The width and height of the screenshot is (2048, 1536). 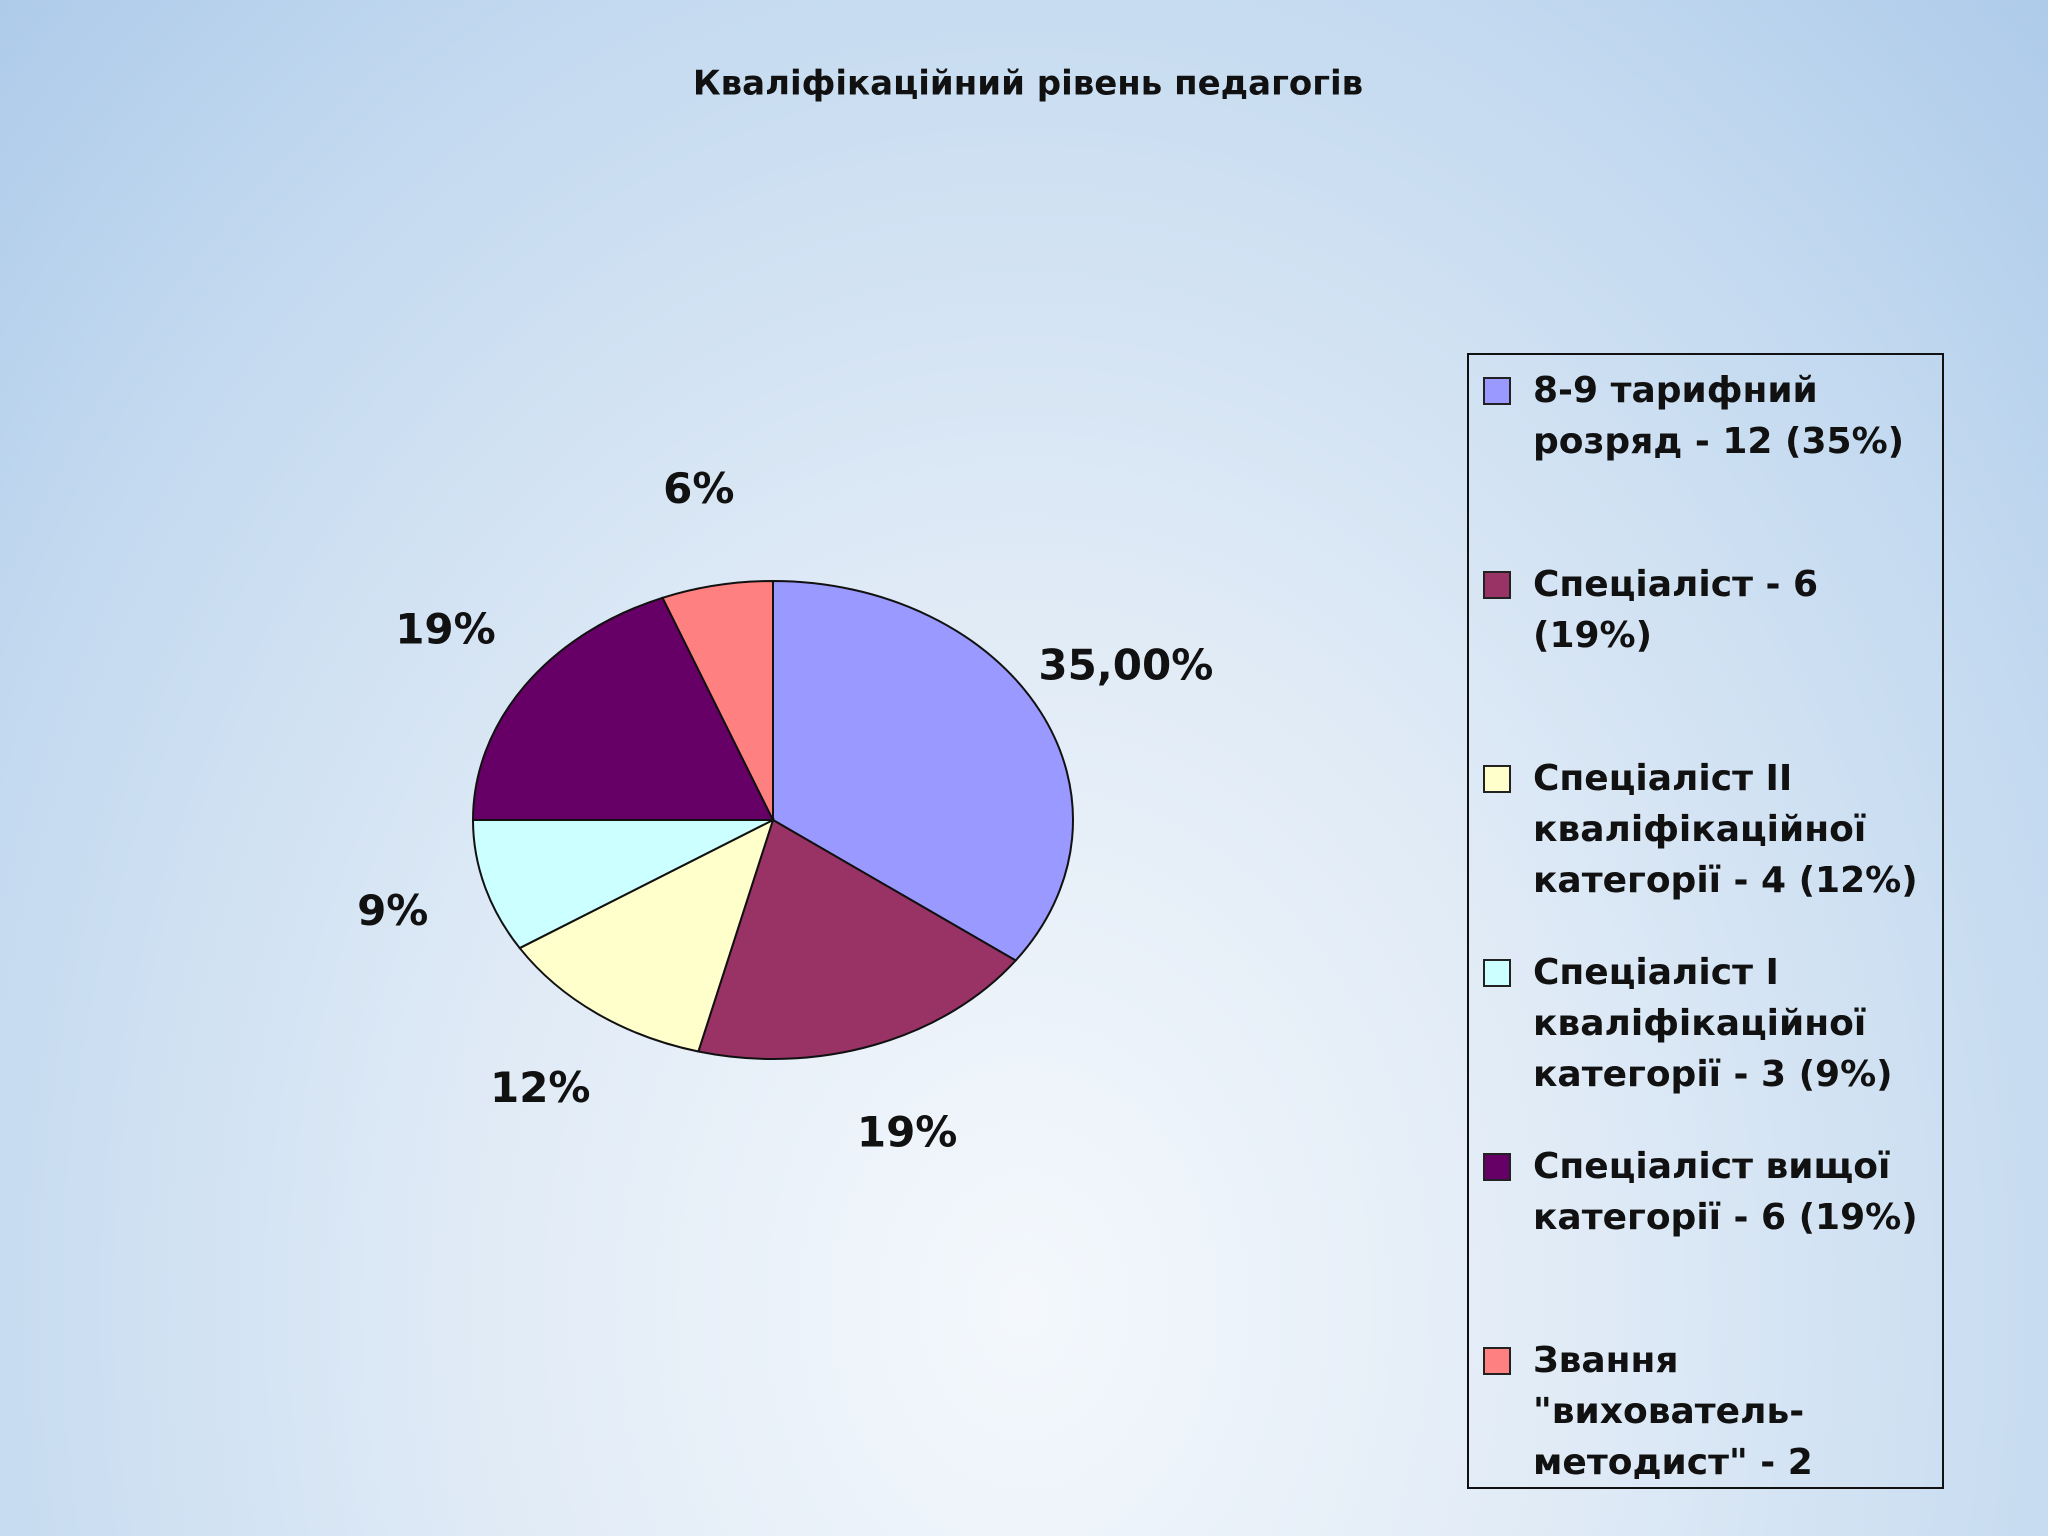 I want to click on legend-item: Спеціаліст - 6 (19%), so click(x=1708, y=656).